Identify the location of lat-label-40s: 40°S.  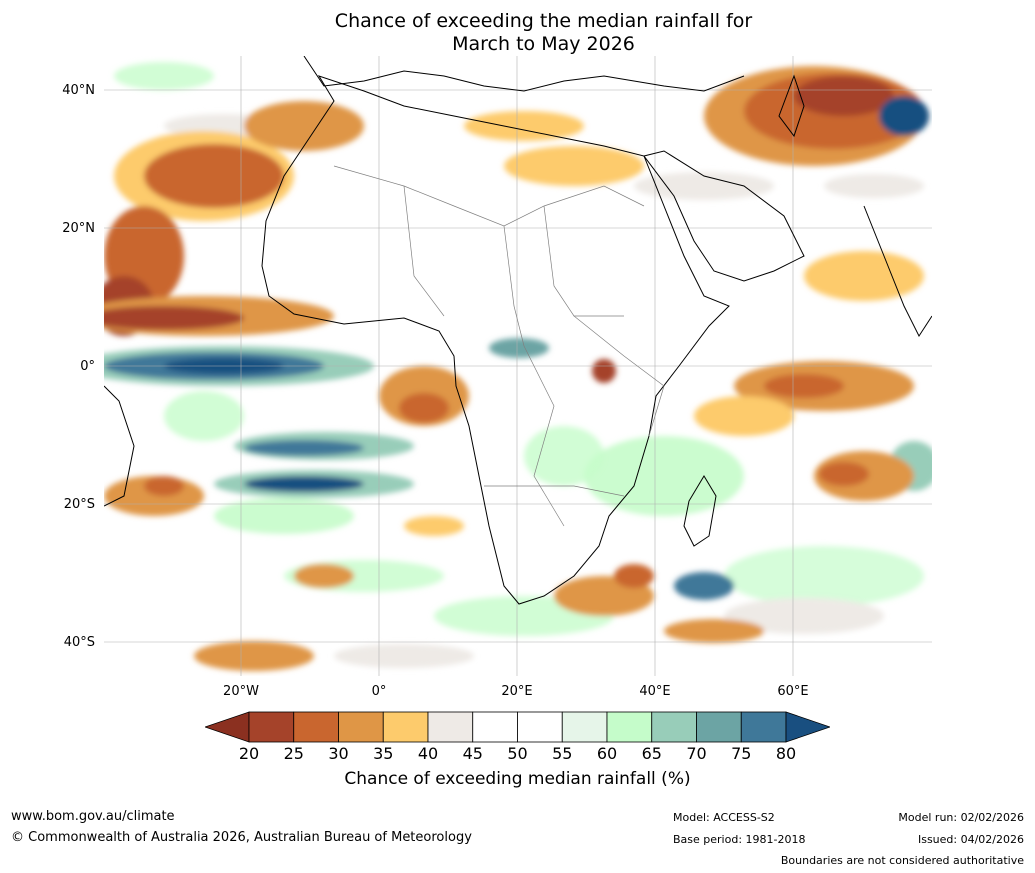
(79, 642).